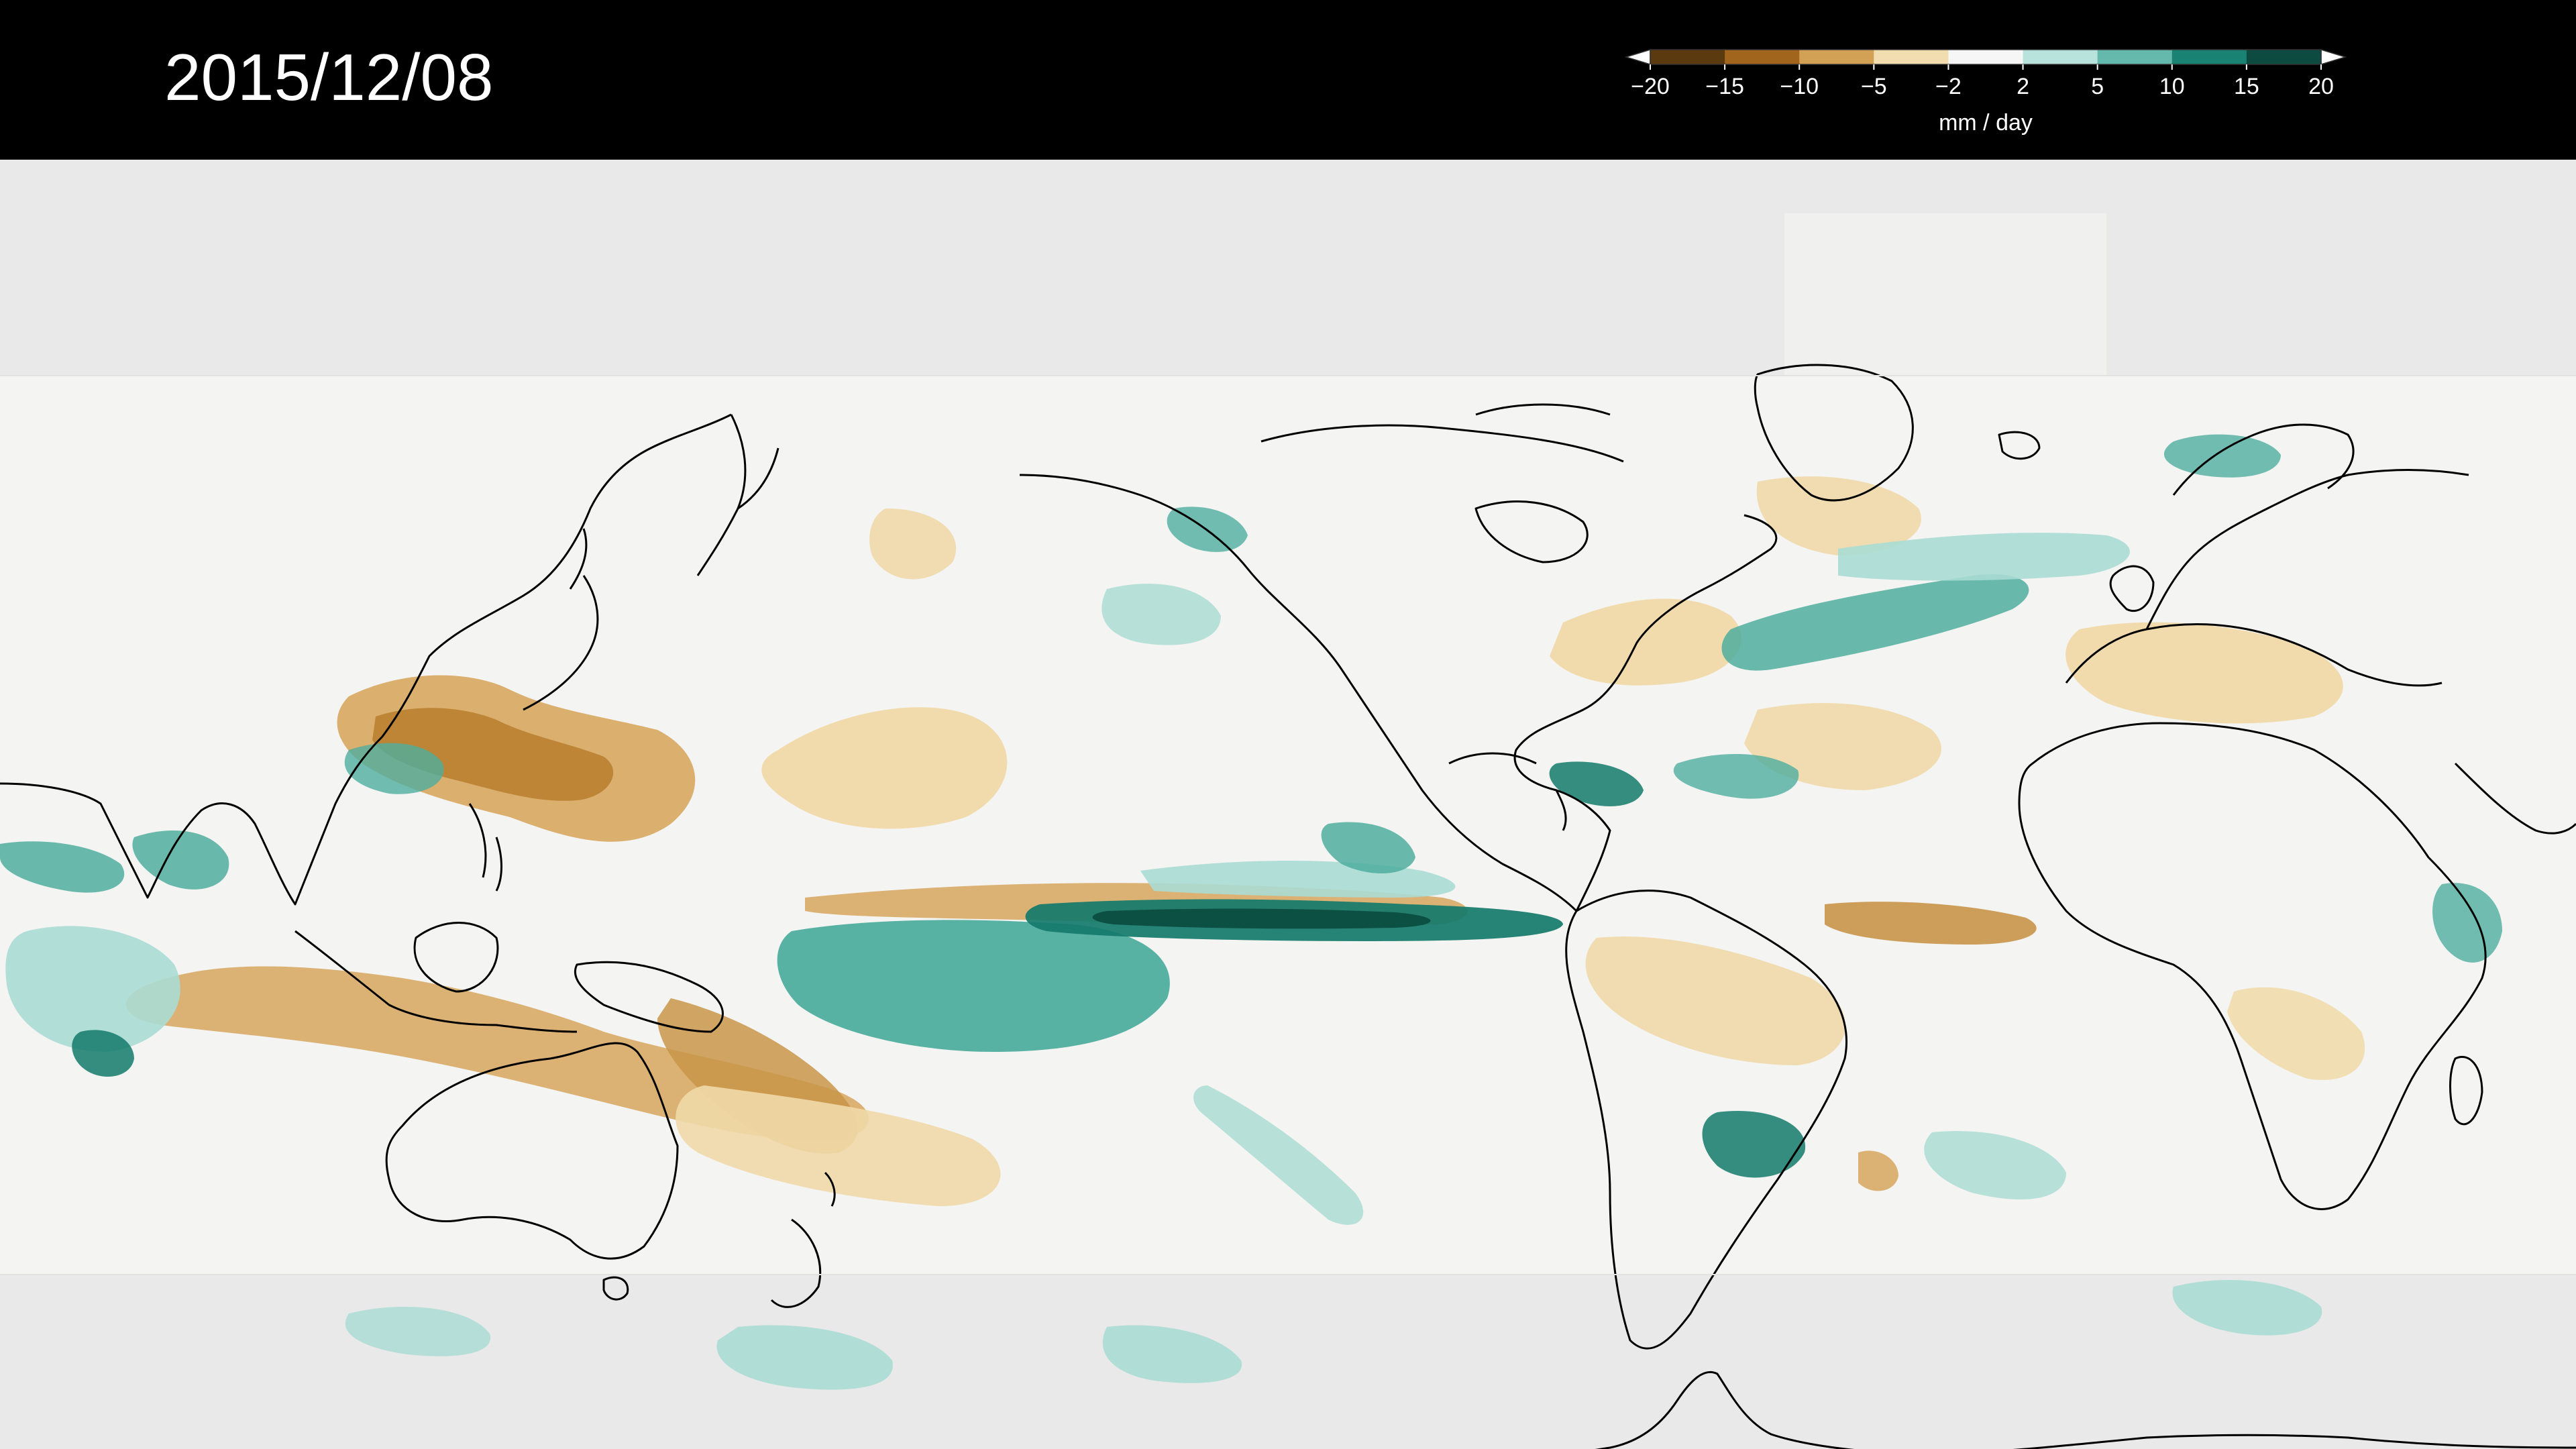 Image resolution: width=2576 pixels, height=1449 pixels. What do you see at coordinates (884, 768) in the screenshot?
I see `anomaly-dry-north-pacific` at bounding box center [884, 768].